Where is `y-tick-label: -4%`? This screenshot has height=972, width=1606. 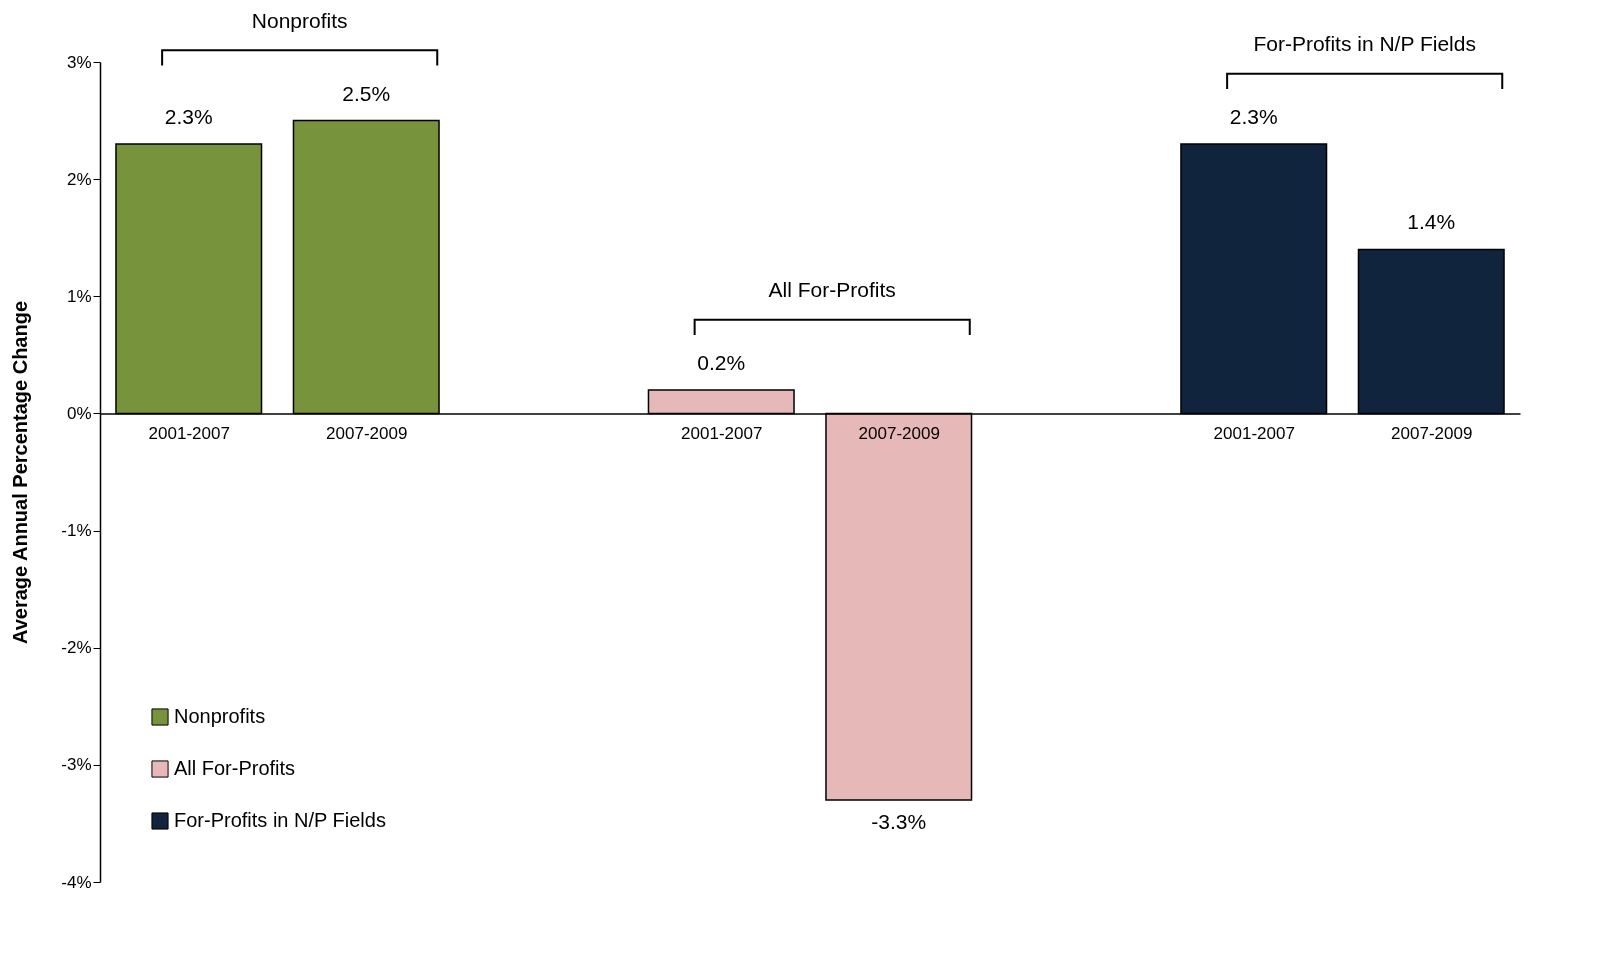 y-tick-label: -4% is located at coordinates (76, 882).